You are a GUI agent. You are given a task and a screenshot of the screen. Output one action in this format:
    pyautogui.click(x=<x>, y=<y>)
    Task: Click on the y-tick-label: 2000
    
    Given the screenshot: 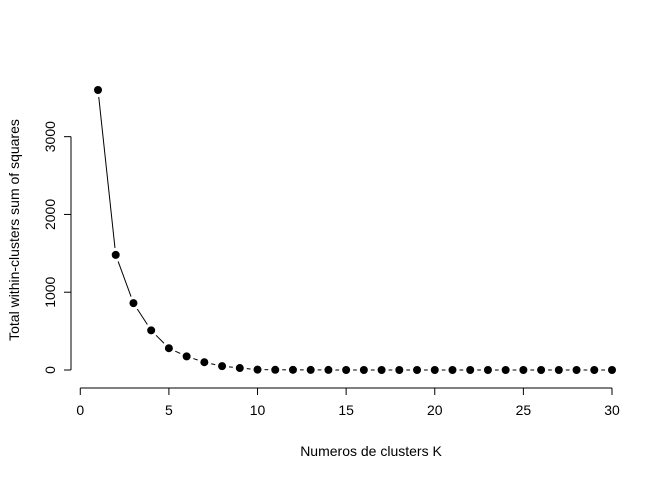 What is the action you would take?
    pyautogui.click(x=50, y=214)
    